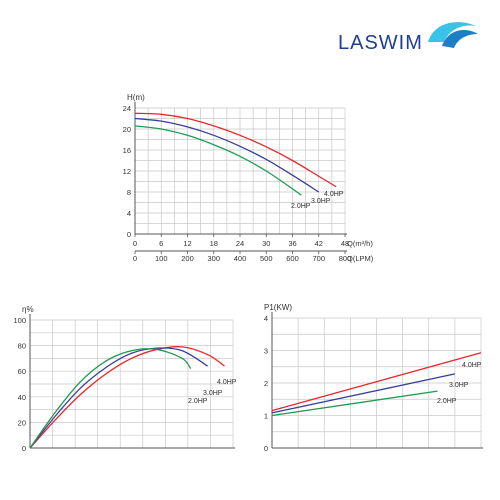 This screenshot has height=500, width=500. What do you see at coordinates (360, 243) in the screenshot?
I see `x-axis-label: Q(m³/h)` at bounding box center [360, 243].